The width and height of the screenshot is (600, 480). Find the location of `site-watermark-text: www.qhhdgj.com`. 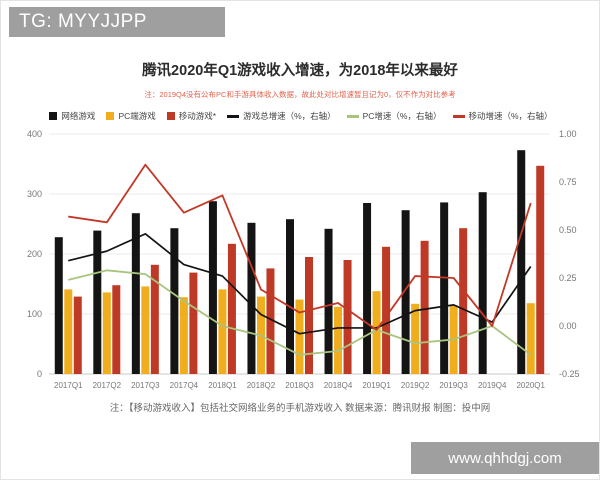

site-watermark-text: www.qhhdgj.com is located at coordinates (505, 458).